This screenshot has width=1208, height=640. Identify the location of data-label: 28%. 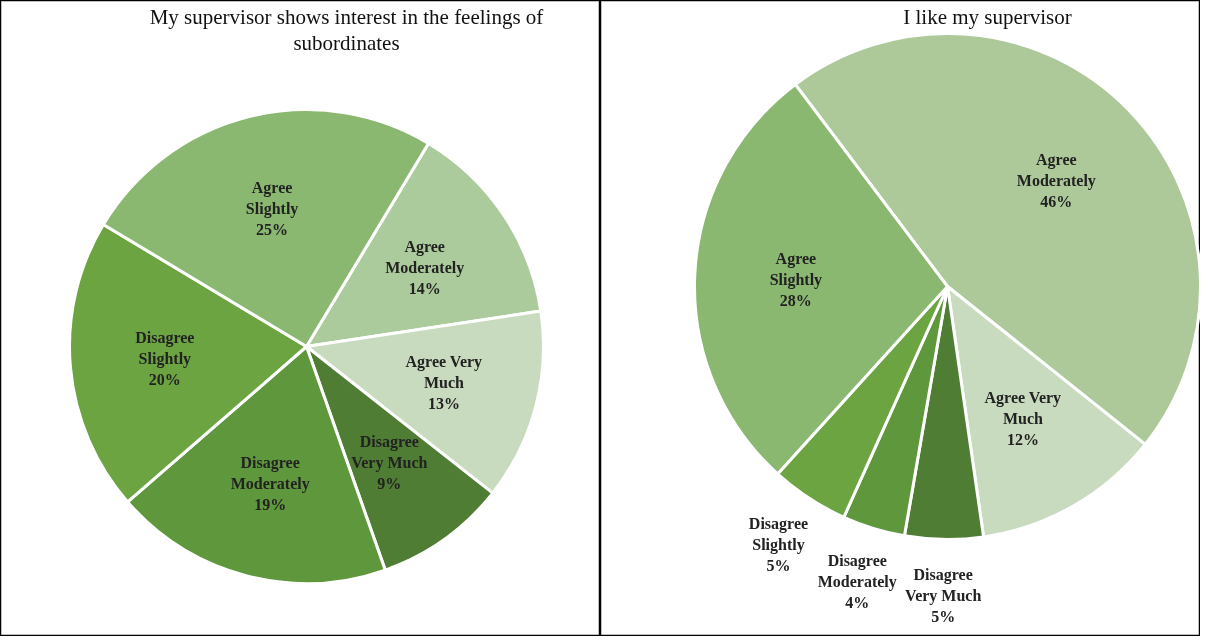
(795, 301).